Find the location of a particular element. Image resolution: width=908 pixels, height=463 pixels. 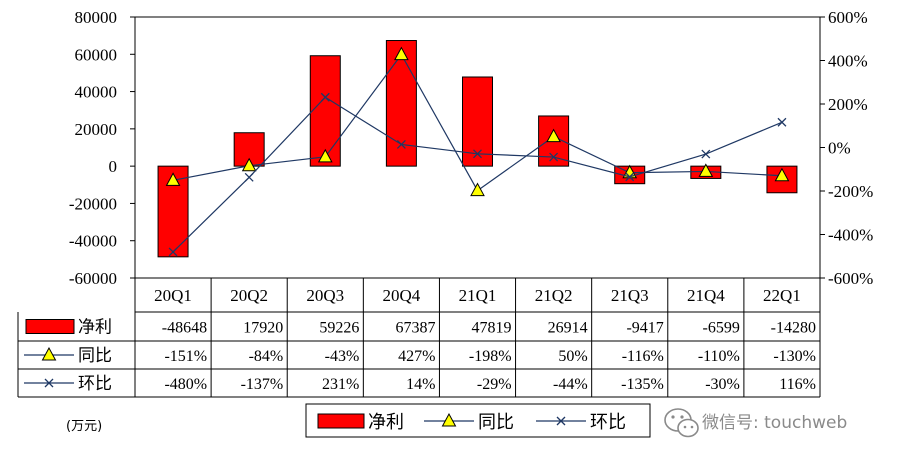

qoq-marker-22q1 is located at coordinates (782, 122).